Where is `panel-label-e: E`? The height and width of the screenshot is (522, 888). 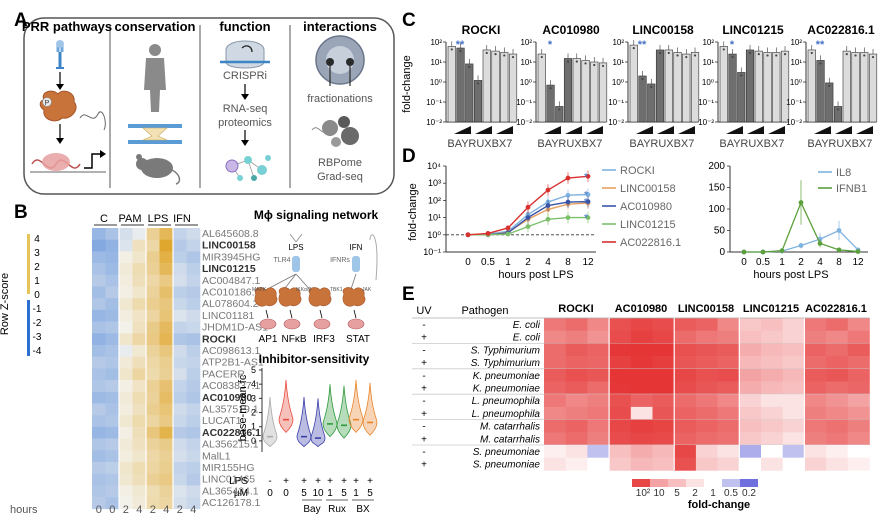 panel-label-e: E is located at coordinates (408, 294).